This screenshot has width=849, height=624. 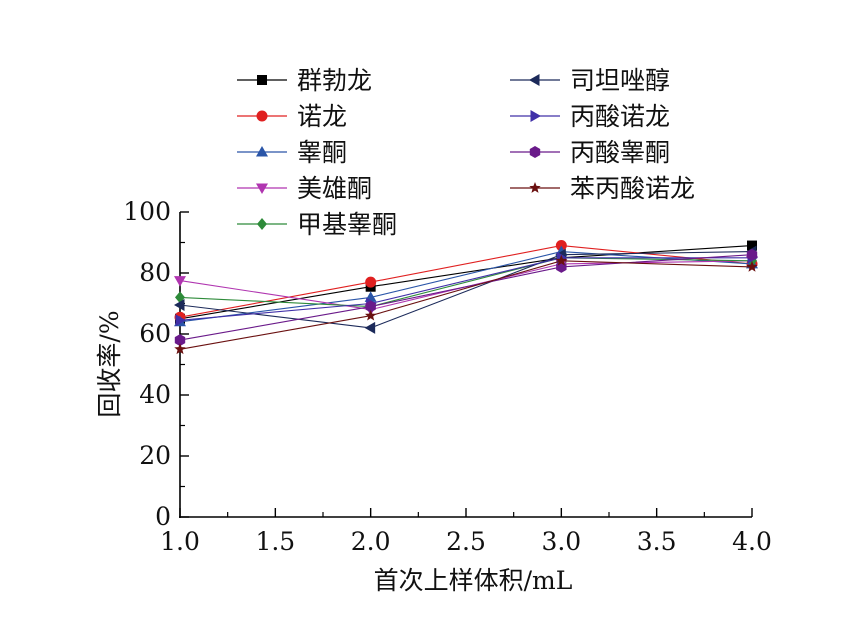 I want to click on y-axis-title: 回收率/%, so click(x=109, y=363).